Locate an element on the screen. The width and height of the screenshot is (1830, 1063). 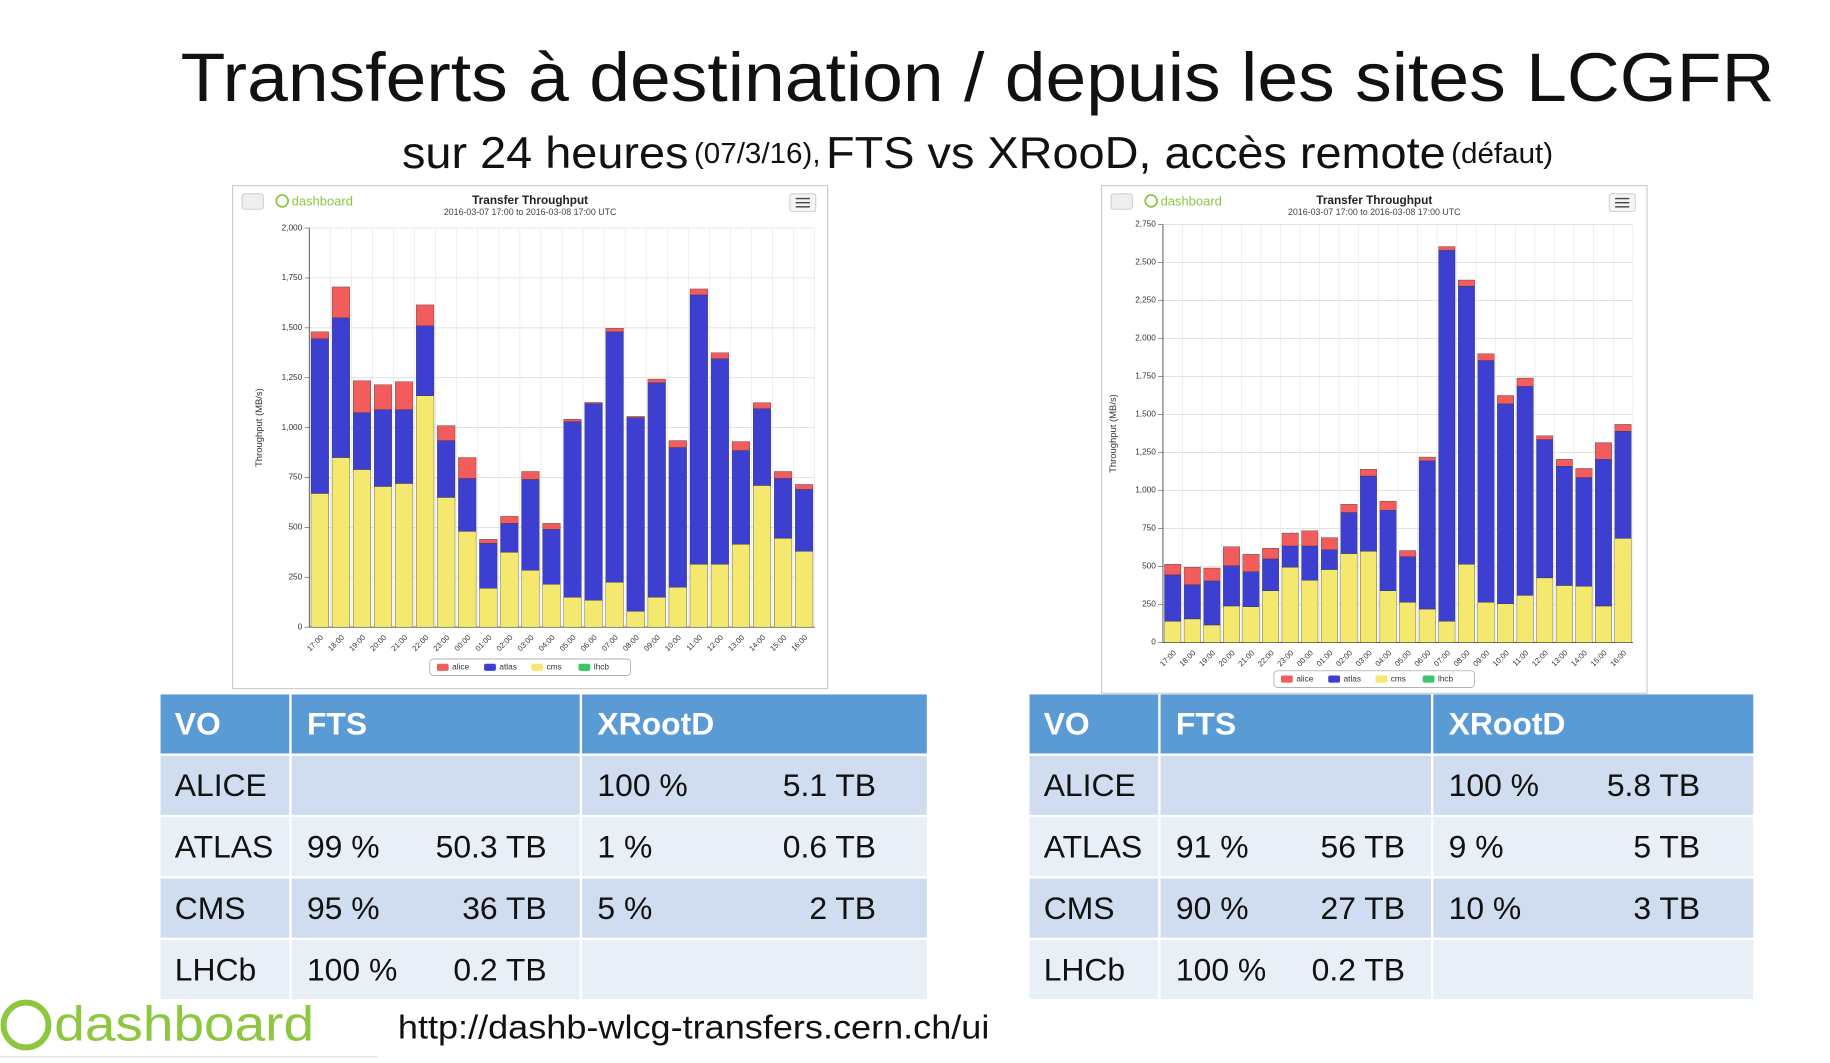
legend-label: alice is located at coordinates (1304, 678).